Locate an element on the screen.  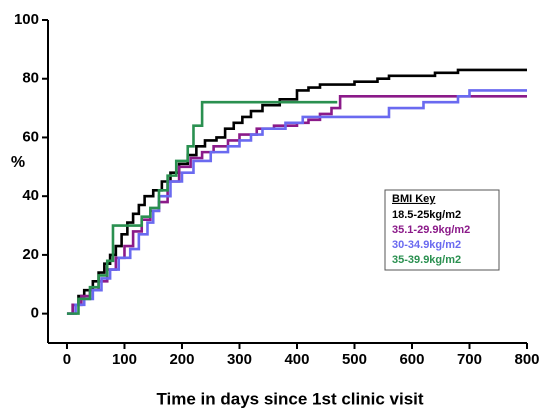
legend-entry: 30-34.9kg/m2 is located at coordinates (426, 245).